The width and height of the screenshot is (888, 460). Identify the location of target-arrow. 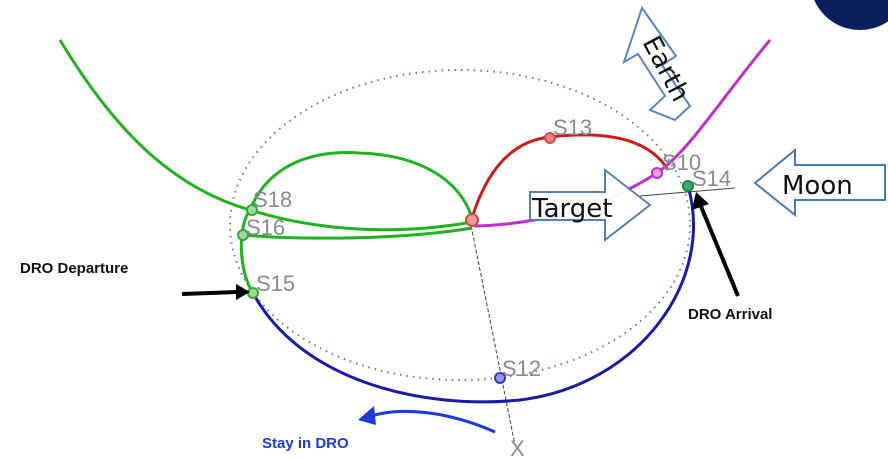
(590, 205).